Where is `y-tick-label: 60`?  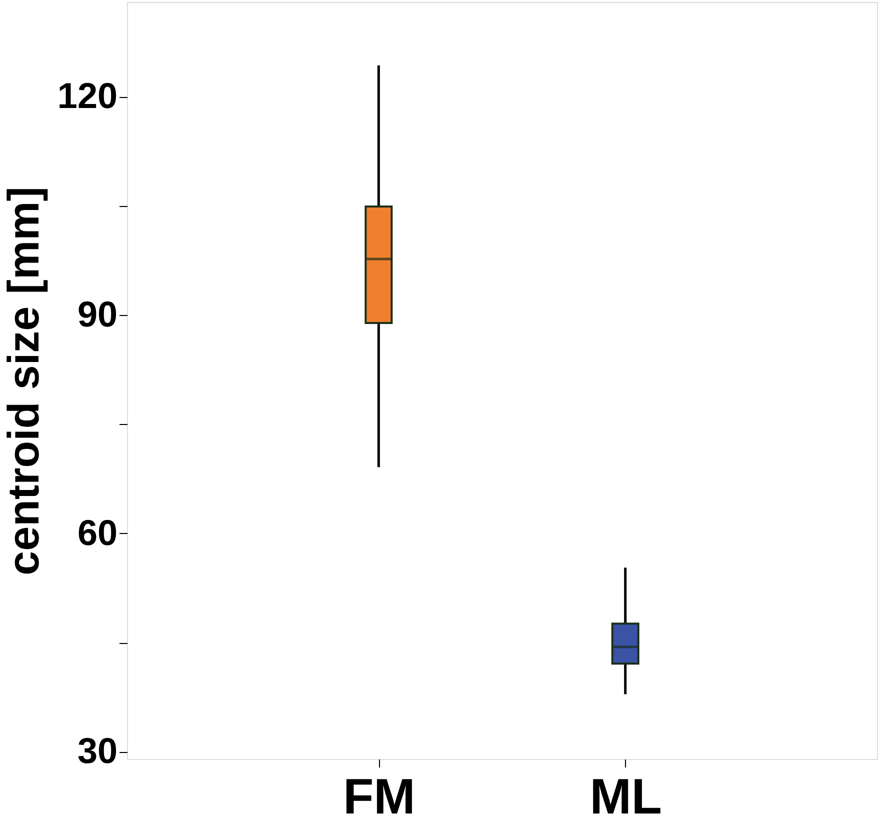
y-tick-label: 60 is located at coordinates (97, 532).